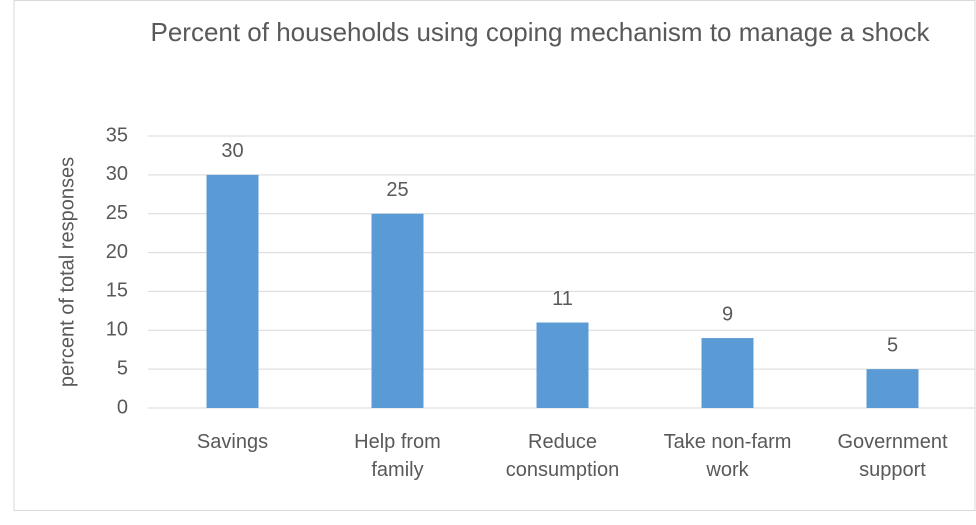 The width and height of the screenshot is (976, 525). I want to click on y-tick-label: 0, so click(122, 407).